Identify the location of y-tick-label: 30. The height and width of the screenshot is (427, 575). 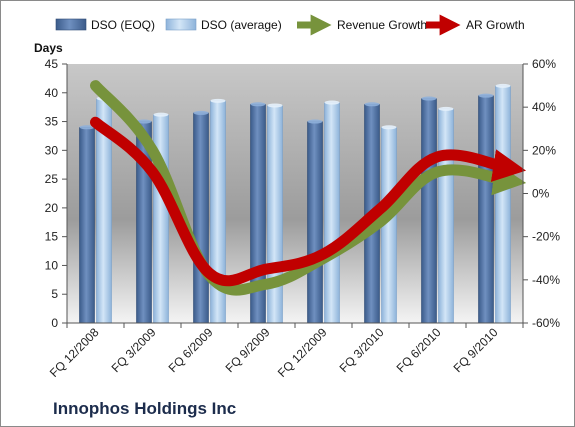
(52, 150).